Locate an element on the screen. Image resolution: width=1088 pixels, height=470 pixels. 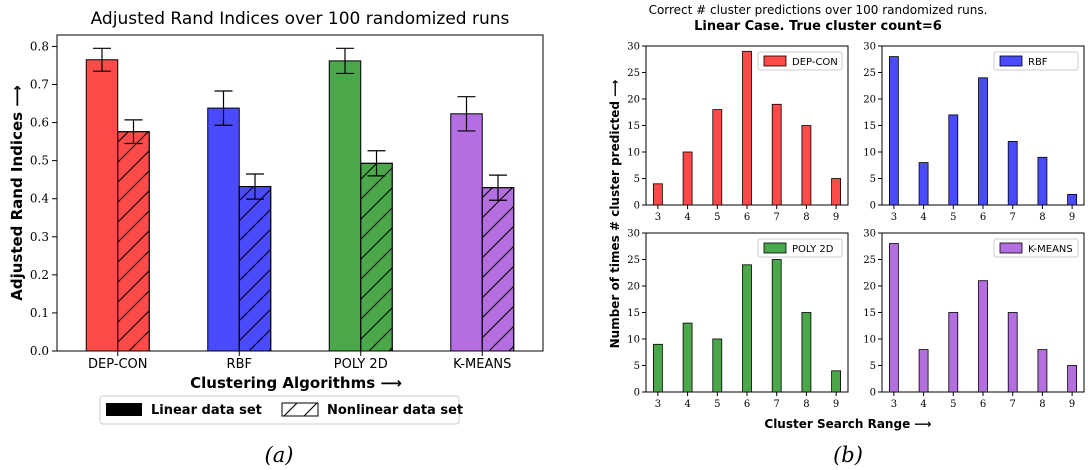
legend-label-nonlinear: Nonlinear data set is located at coordinates (395, 410).